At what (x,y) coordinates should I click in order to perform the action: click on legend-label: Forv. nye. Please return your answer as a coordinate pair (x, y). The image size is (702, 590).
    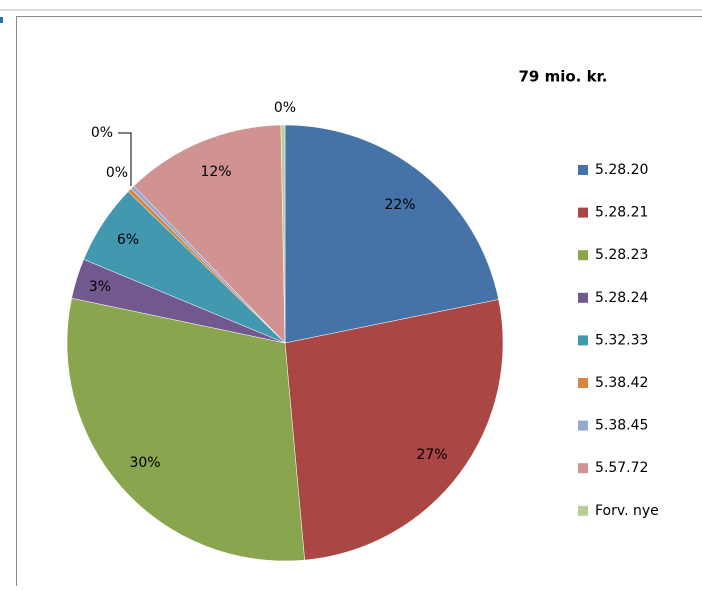
    Looking at the image, I should click on (627, 511).